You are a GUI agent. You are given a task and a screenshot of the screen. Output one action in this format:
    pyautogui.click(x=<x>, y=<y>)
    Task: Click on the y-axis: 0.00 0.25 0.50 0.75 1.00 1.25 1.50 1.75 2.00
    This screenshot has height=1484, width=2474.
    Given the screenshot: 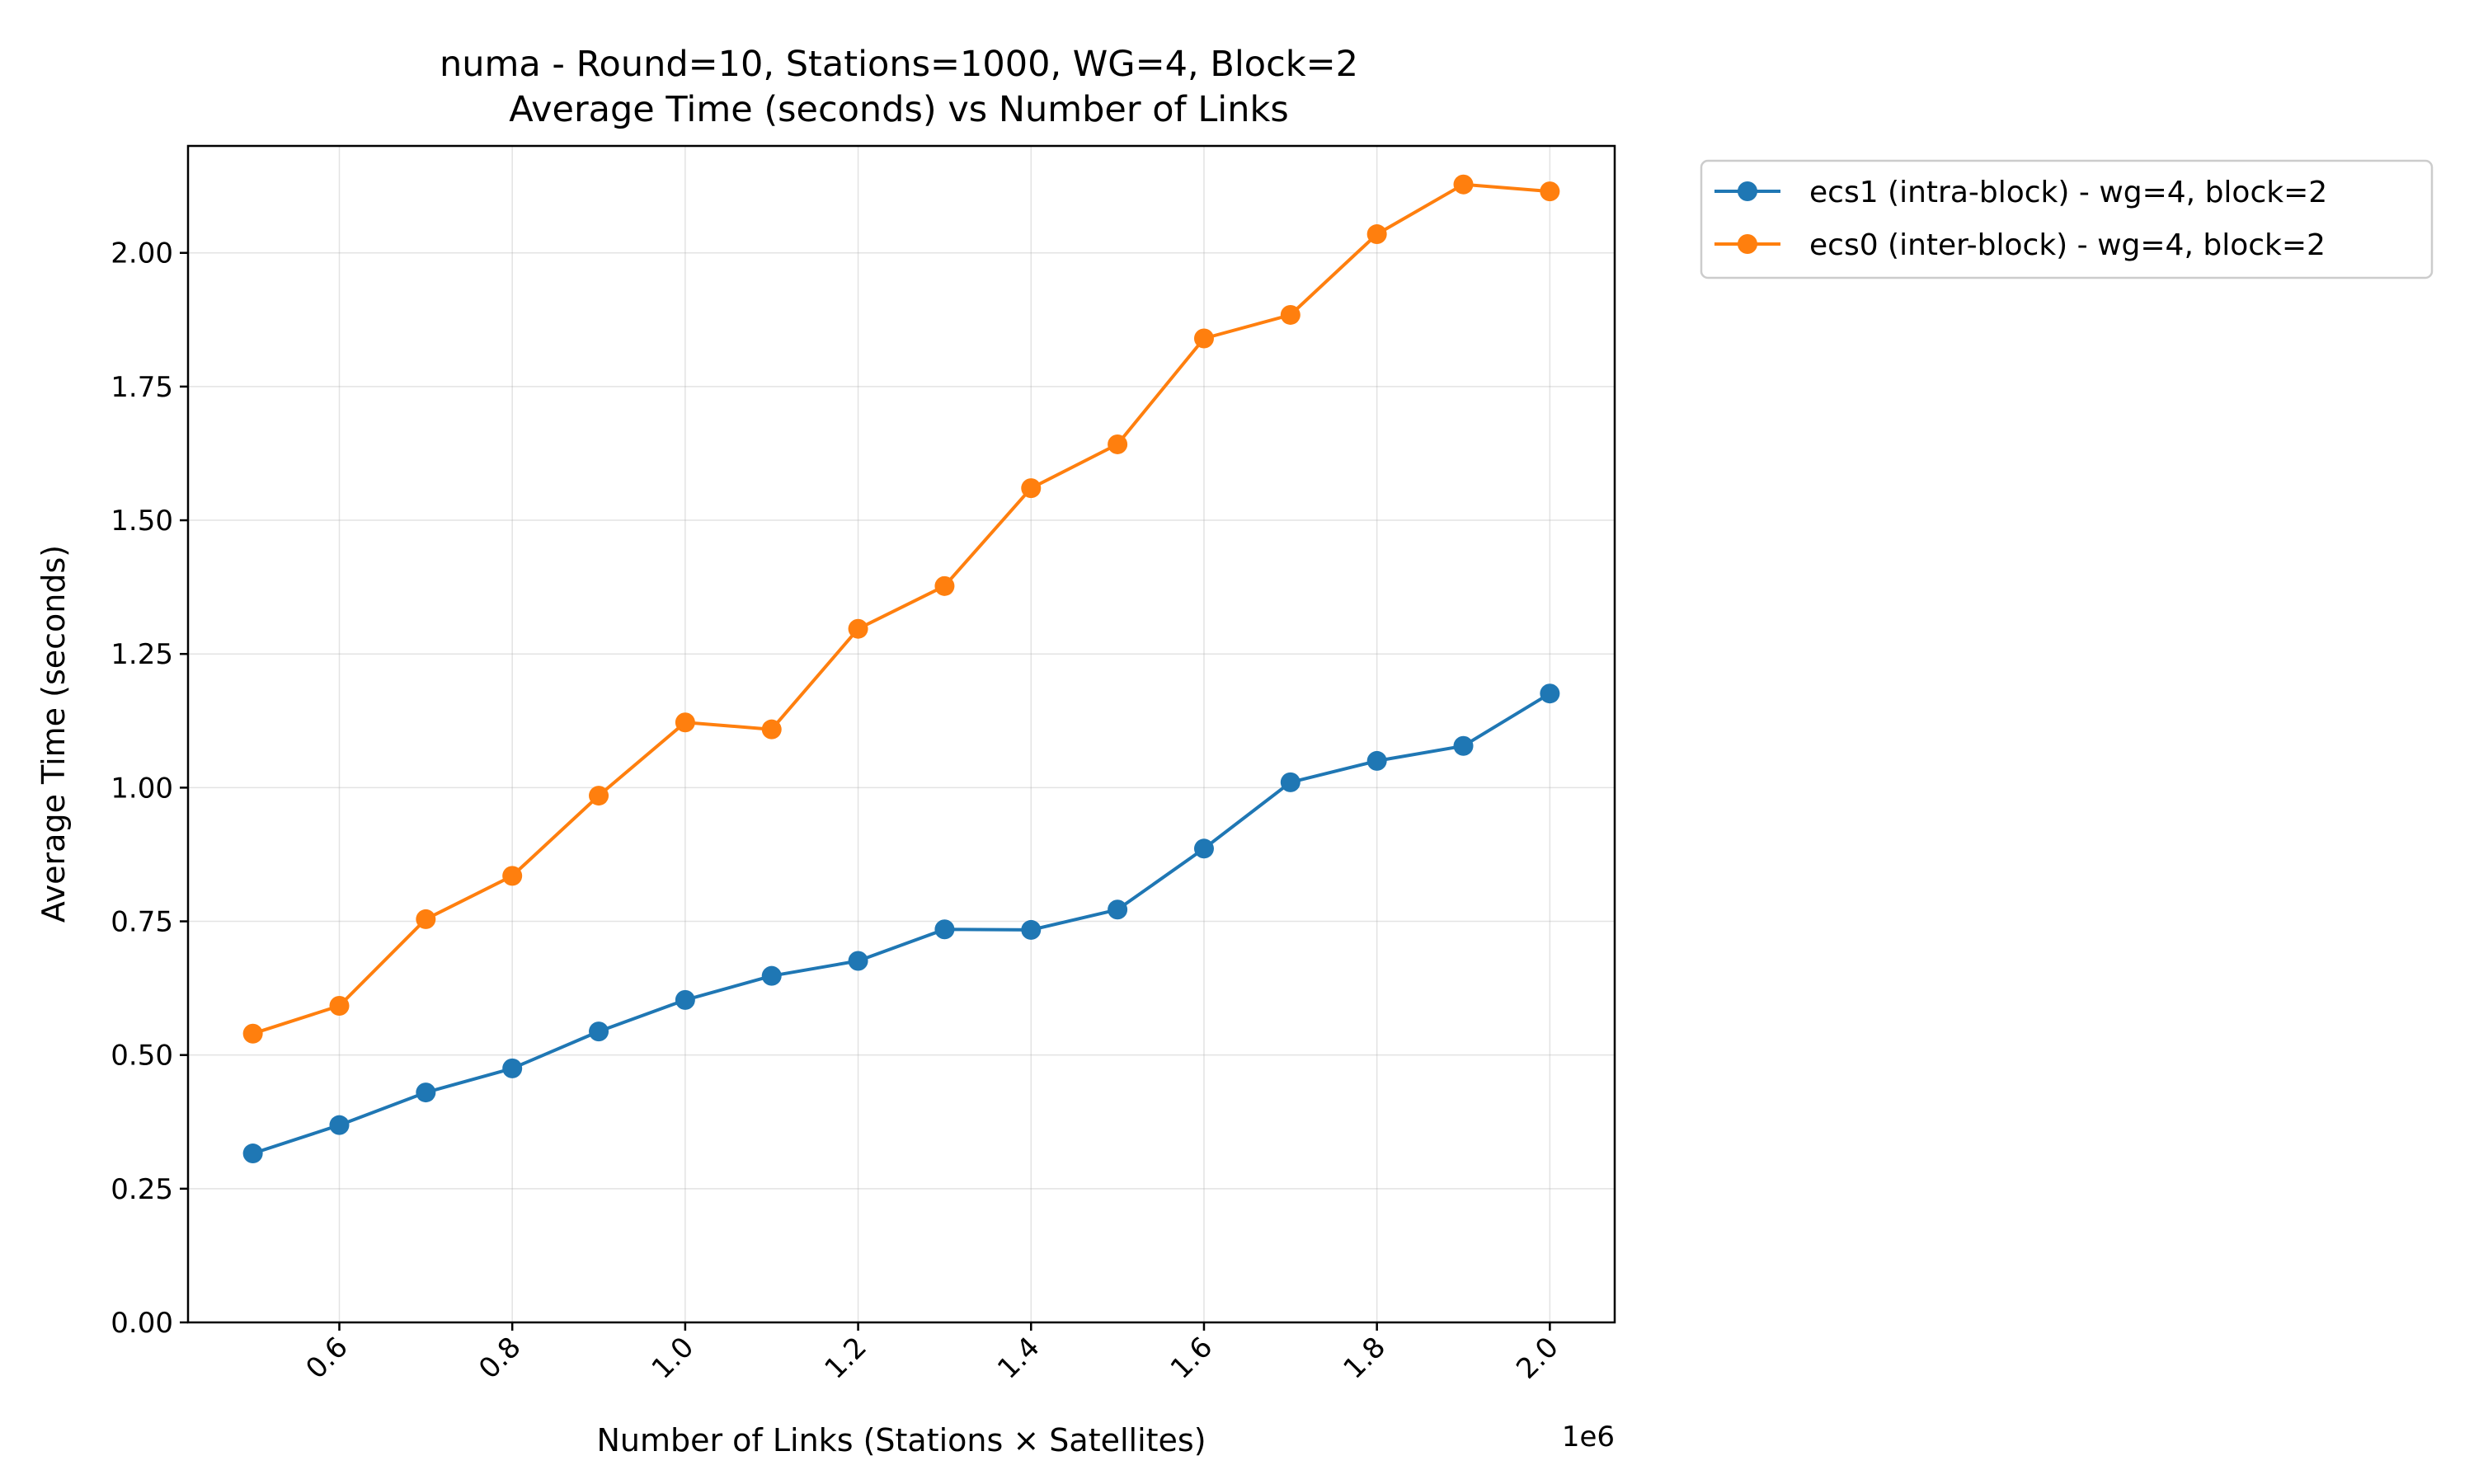 What is the action you would take?
    pyautogui.click(x=149, y=788)
    